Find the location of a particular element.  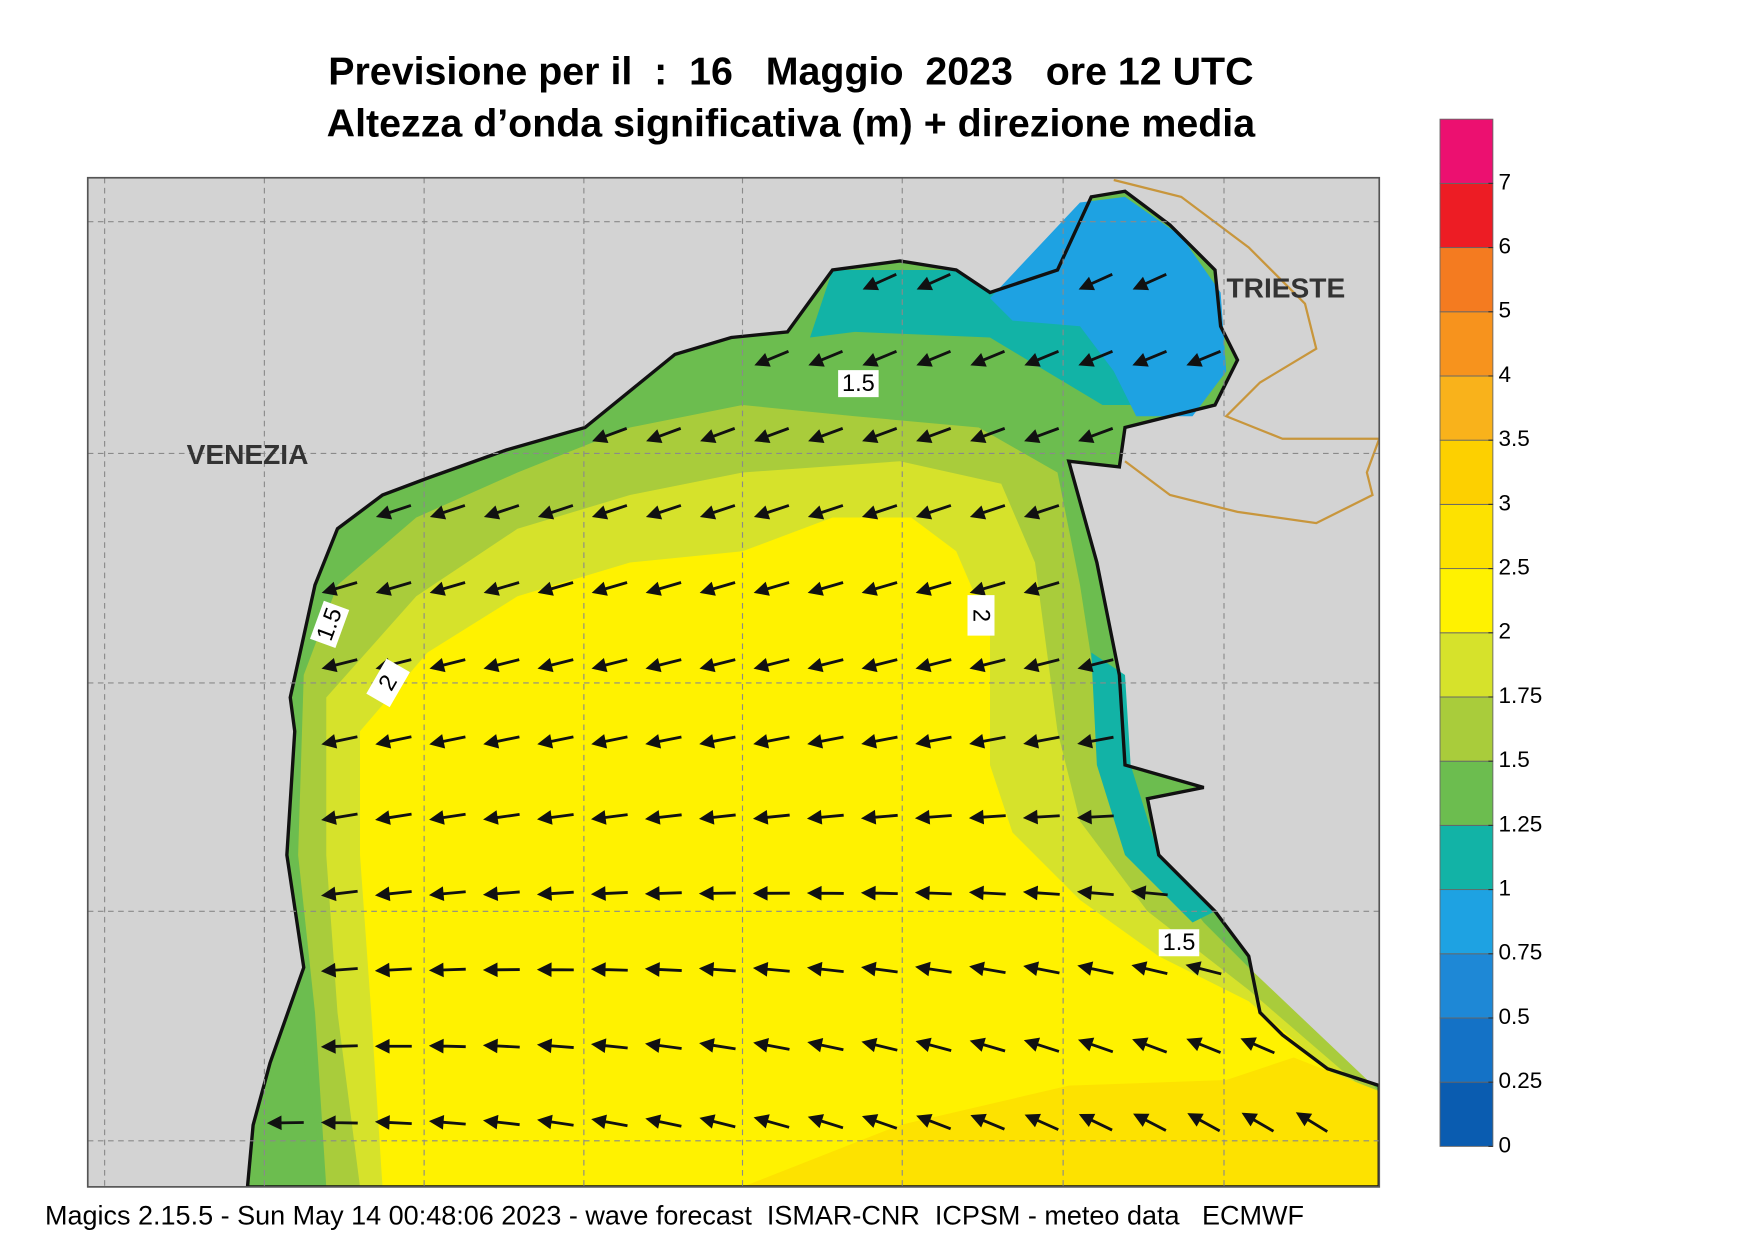

place-label: TRIESTE is located at coordinates (1286, 288).